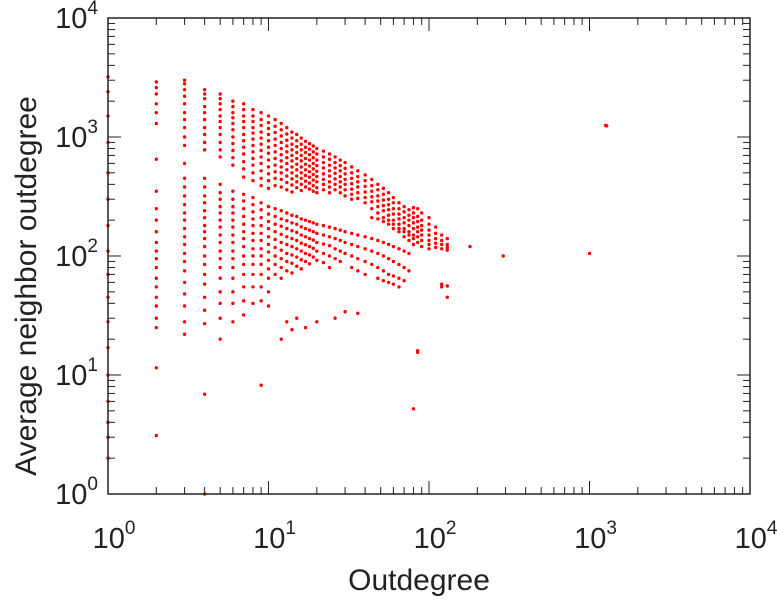 The width and height of the screenshot is (777, 600). I want to click on x-tick-labels: 100 101 102 103 104, so click(435, 536).